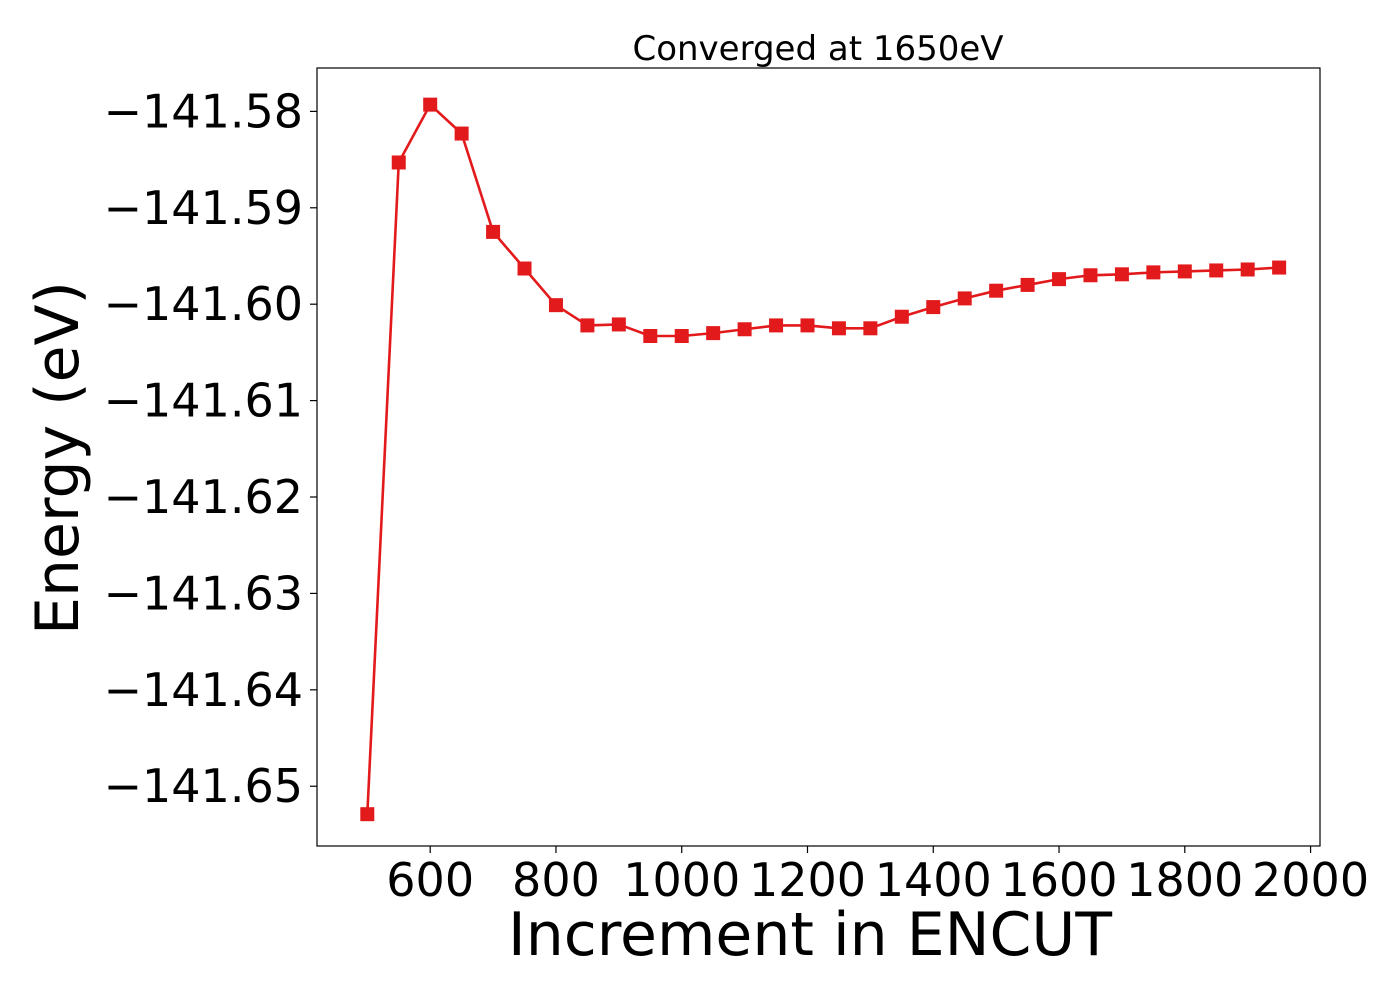  Describe the element at coordinates (430, 880) in the screenshot. I see `x-tick-label: 600` at that location.